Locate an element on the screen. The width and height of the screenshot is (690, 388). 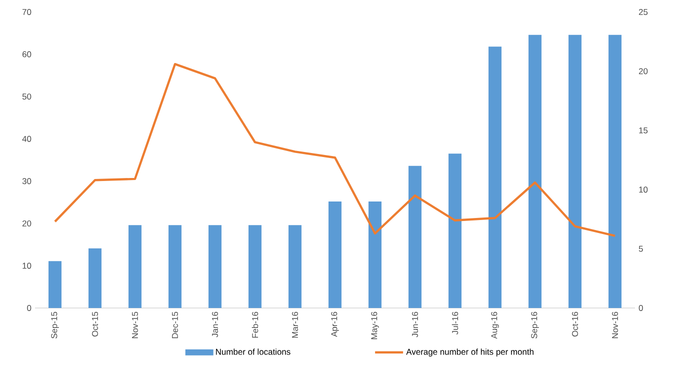
x-tick-label: Apr-16 is located at coordinates (335, 324).